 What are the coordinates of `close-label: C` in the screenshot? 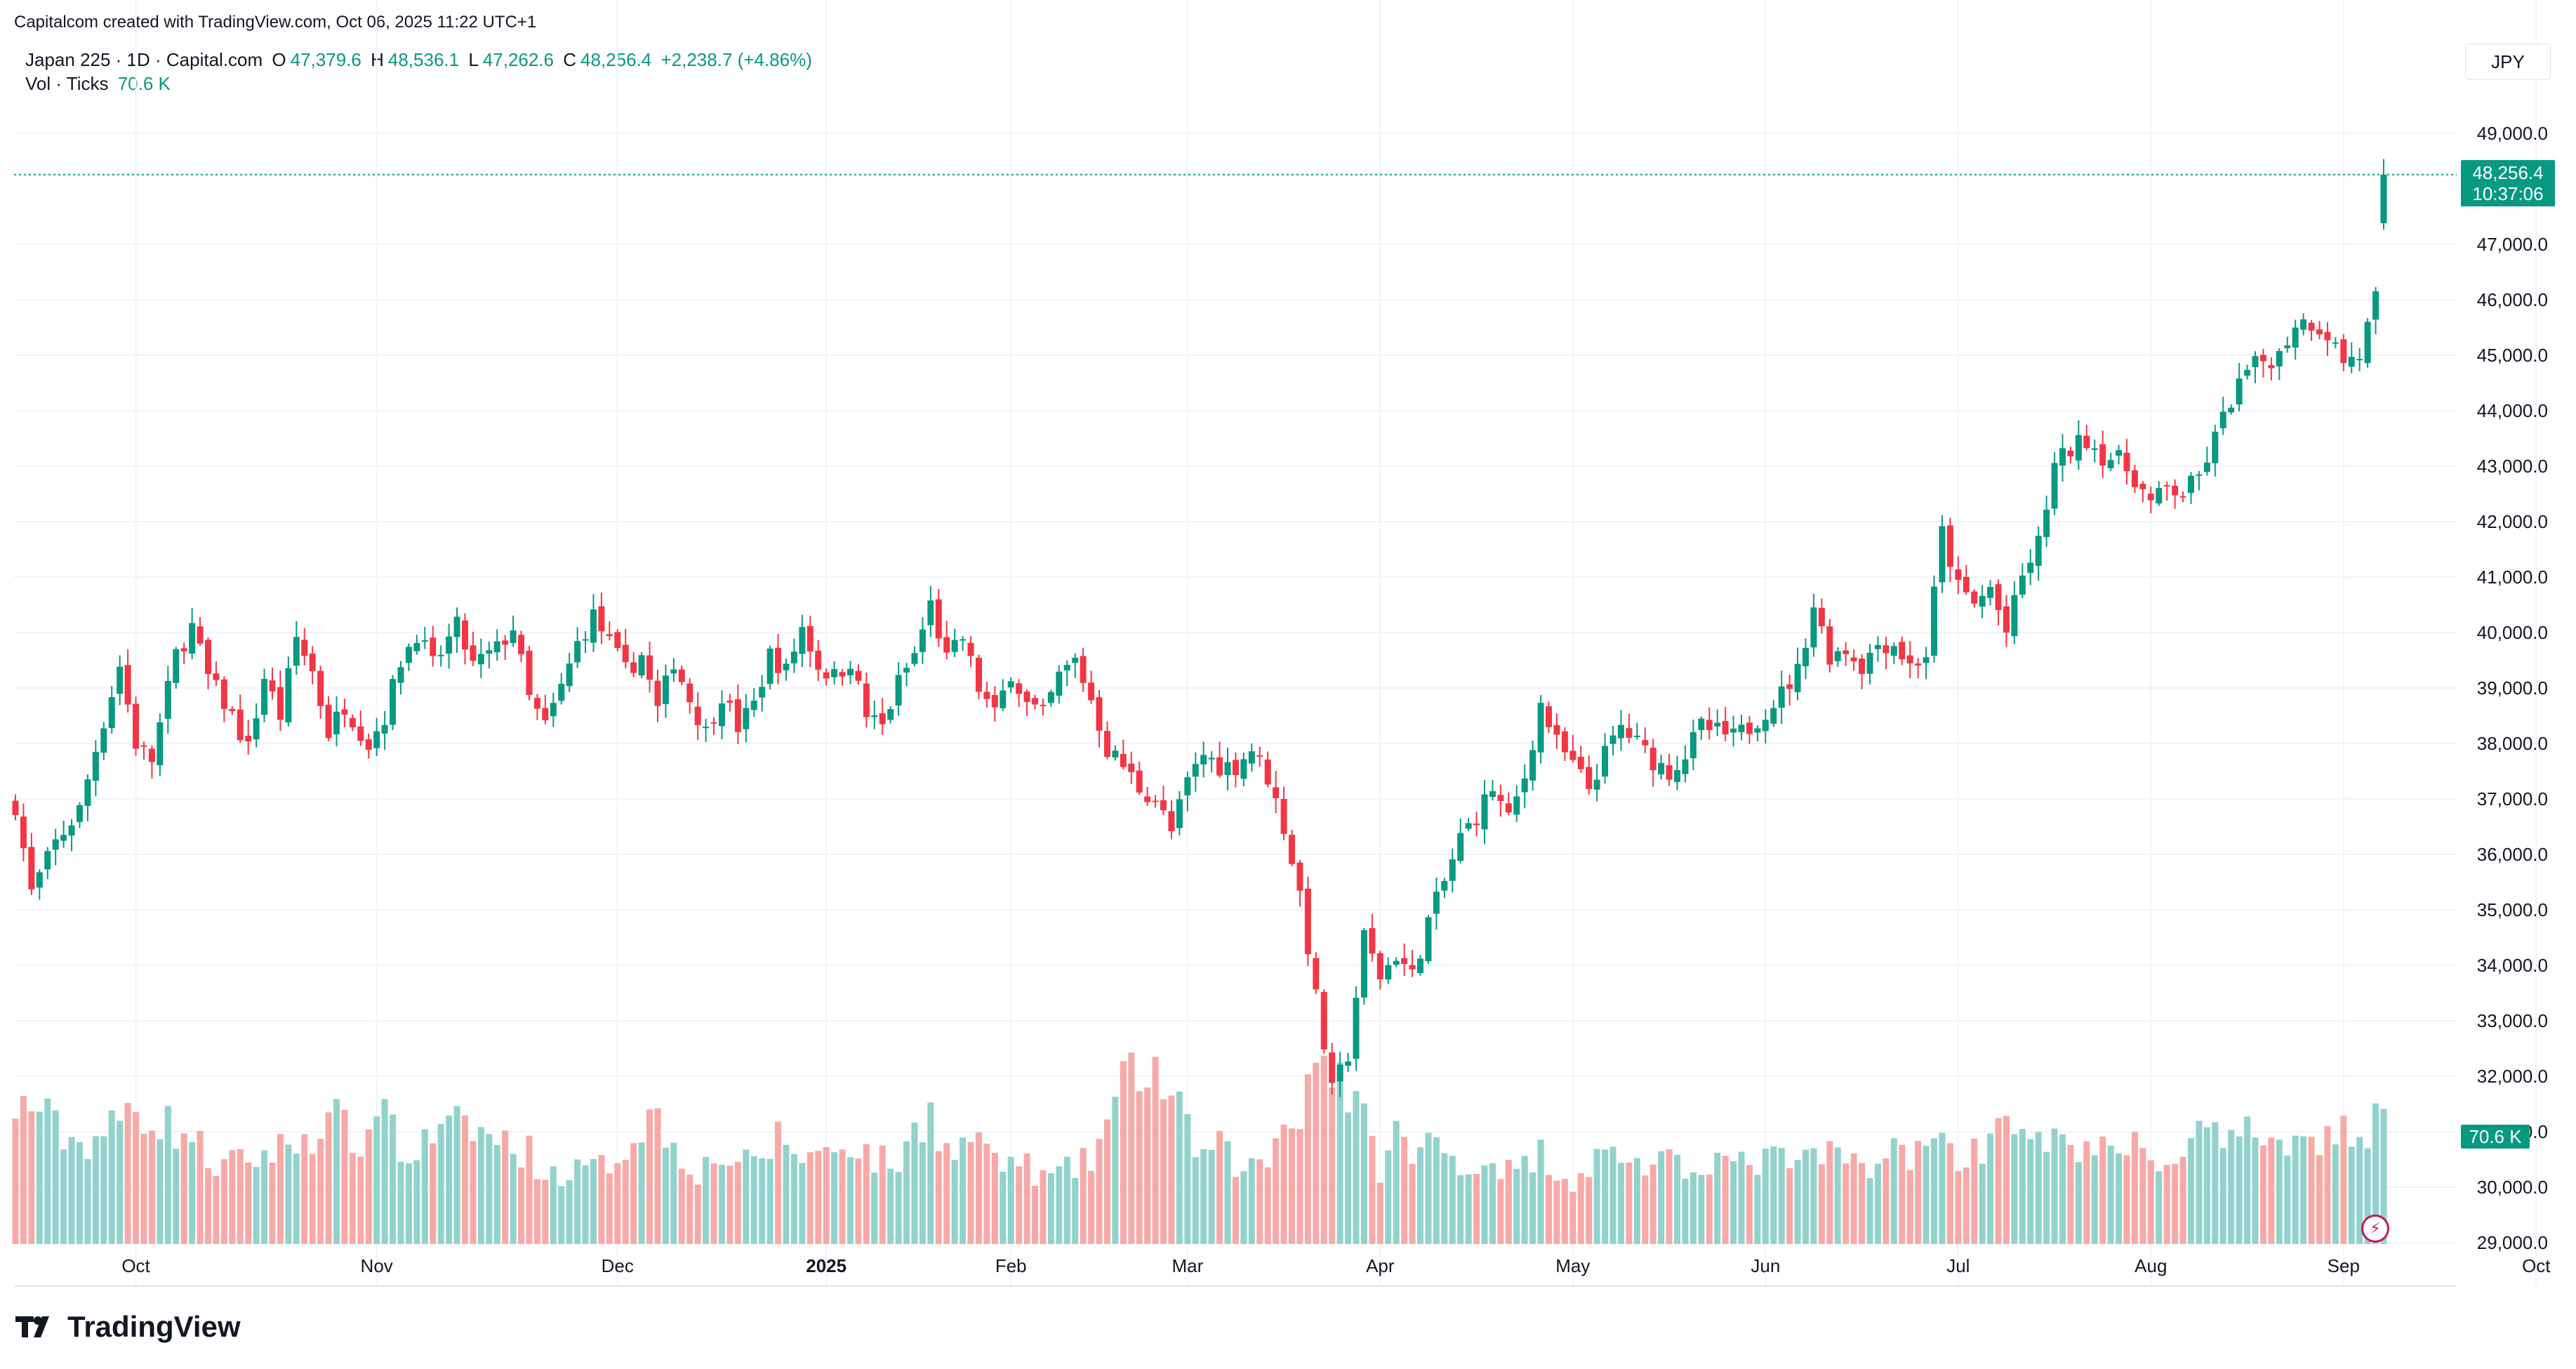 It's located at (570, 60).